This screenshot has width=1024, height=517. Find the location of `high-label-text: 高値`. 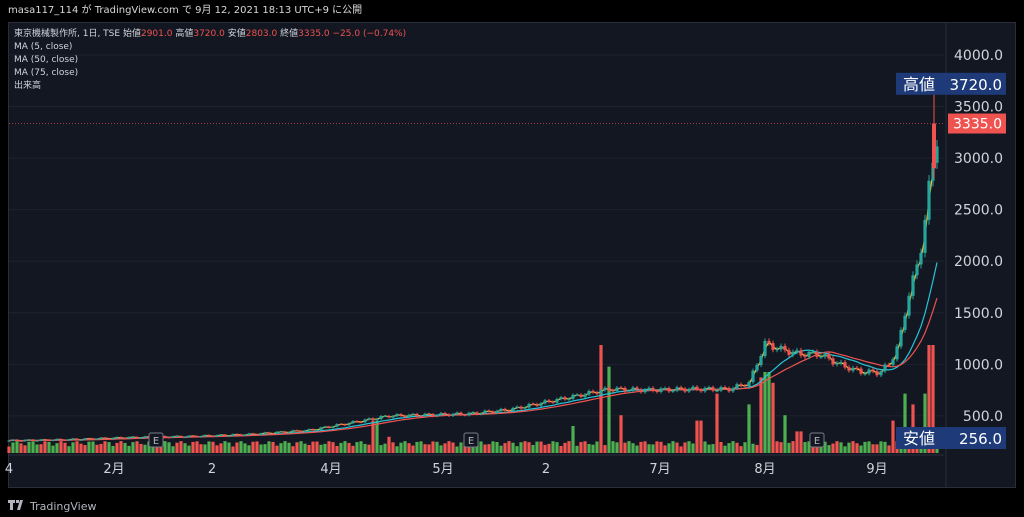

high-label-text: 高値 is located at coordinates (919, 84).